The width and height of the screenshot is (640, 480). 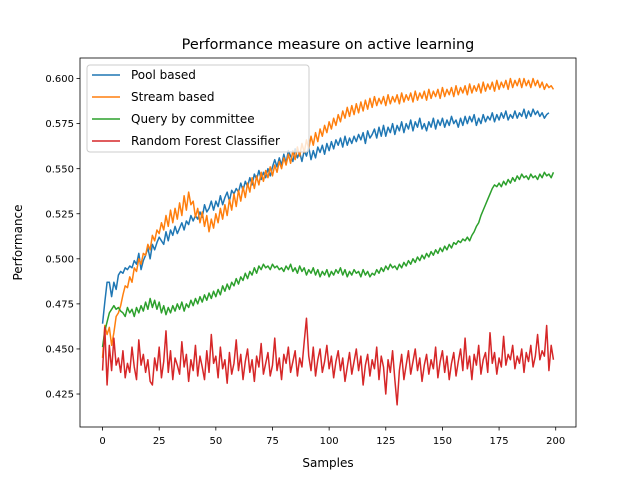 I want to click on y-tick-label: 0.550, so click(x=59, y=169).